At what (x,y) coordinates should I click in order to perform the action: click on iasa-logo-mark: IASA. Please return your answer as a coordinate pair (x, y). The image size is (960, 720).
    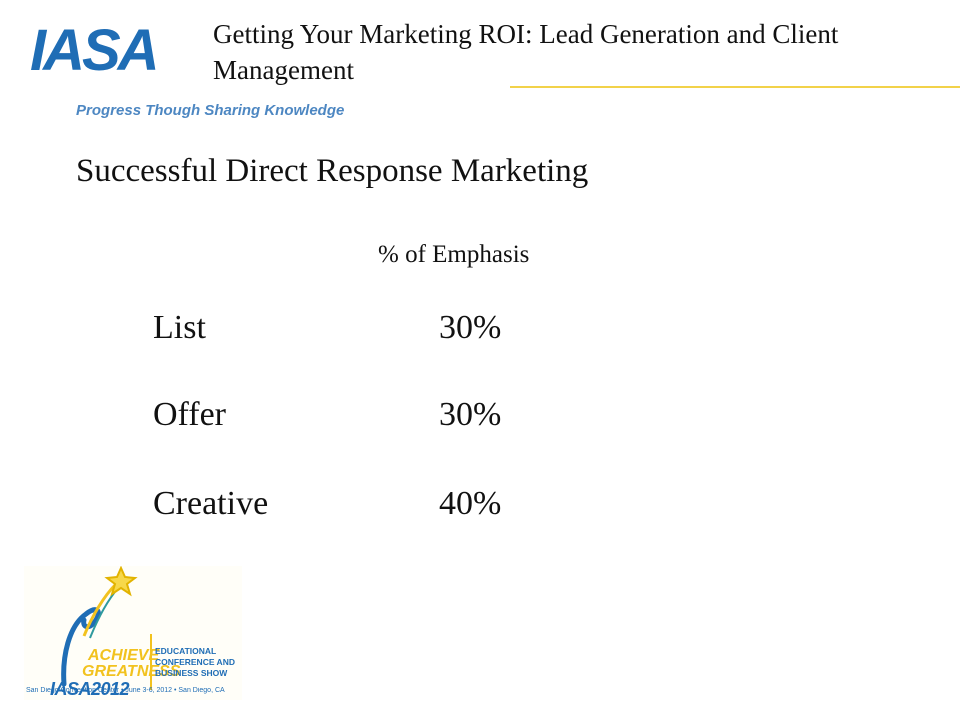
    Looking at the image, I should click on (95, 49).